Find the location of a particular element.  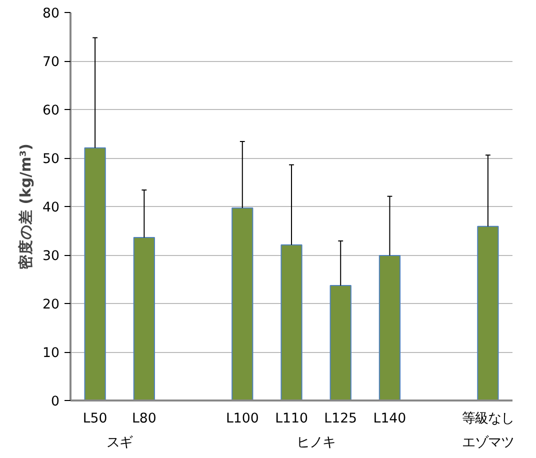

text: ヒノキ is located at coordinates (316, 443).